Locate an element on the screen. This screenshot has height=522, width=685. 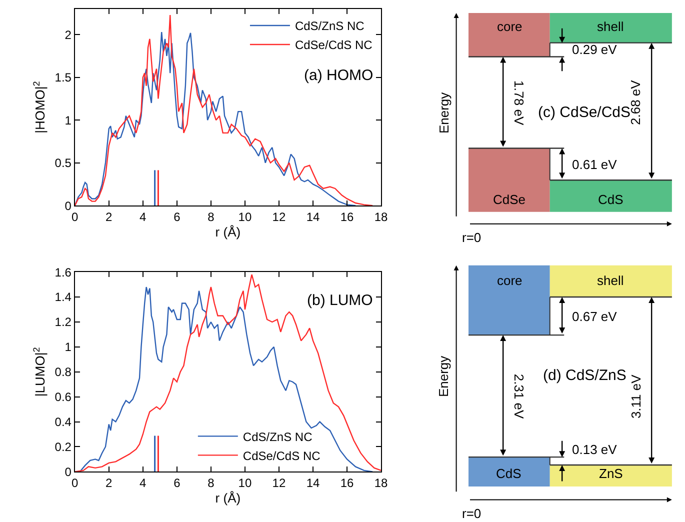
y-tick-label: 1.4 is located at coordinates (63, 297).